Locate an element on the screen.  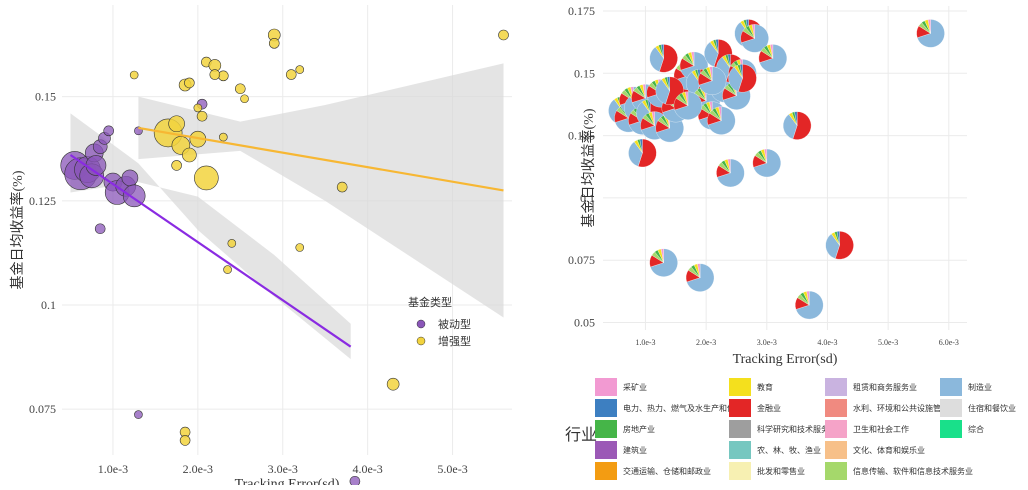
legend-label: 卫生和社会工作 is located at coordinates (881, 429).